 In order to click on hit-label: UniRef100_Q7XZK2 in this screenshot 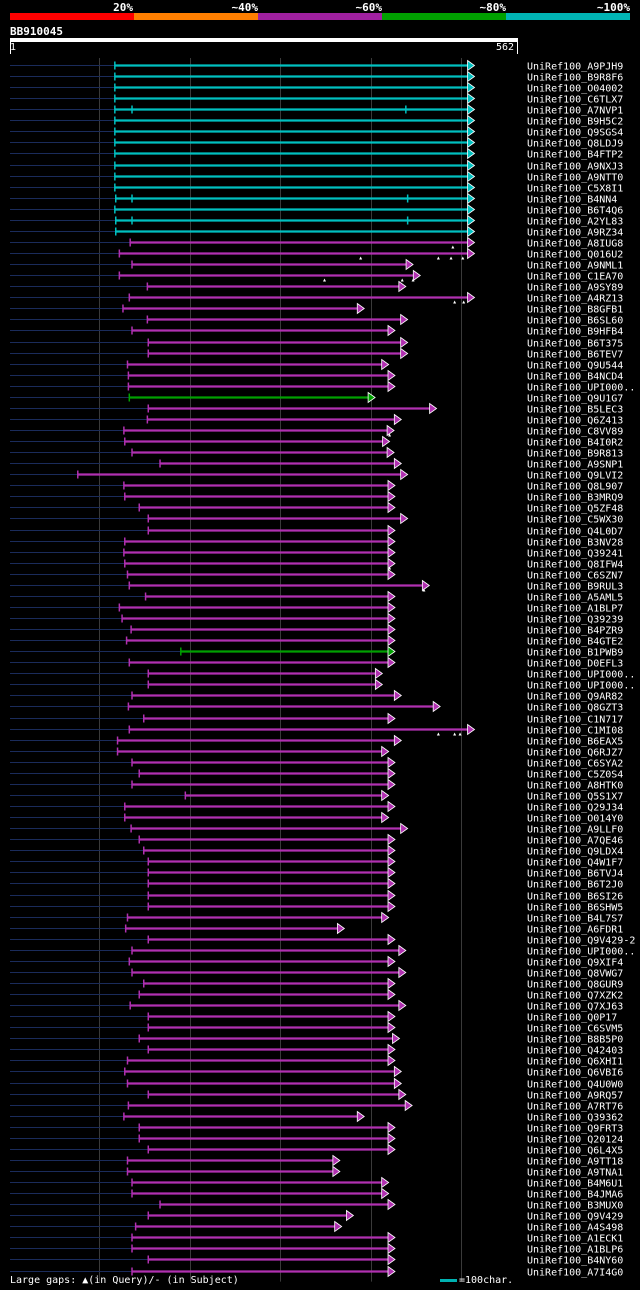, I will do `click(575, 996)`.